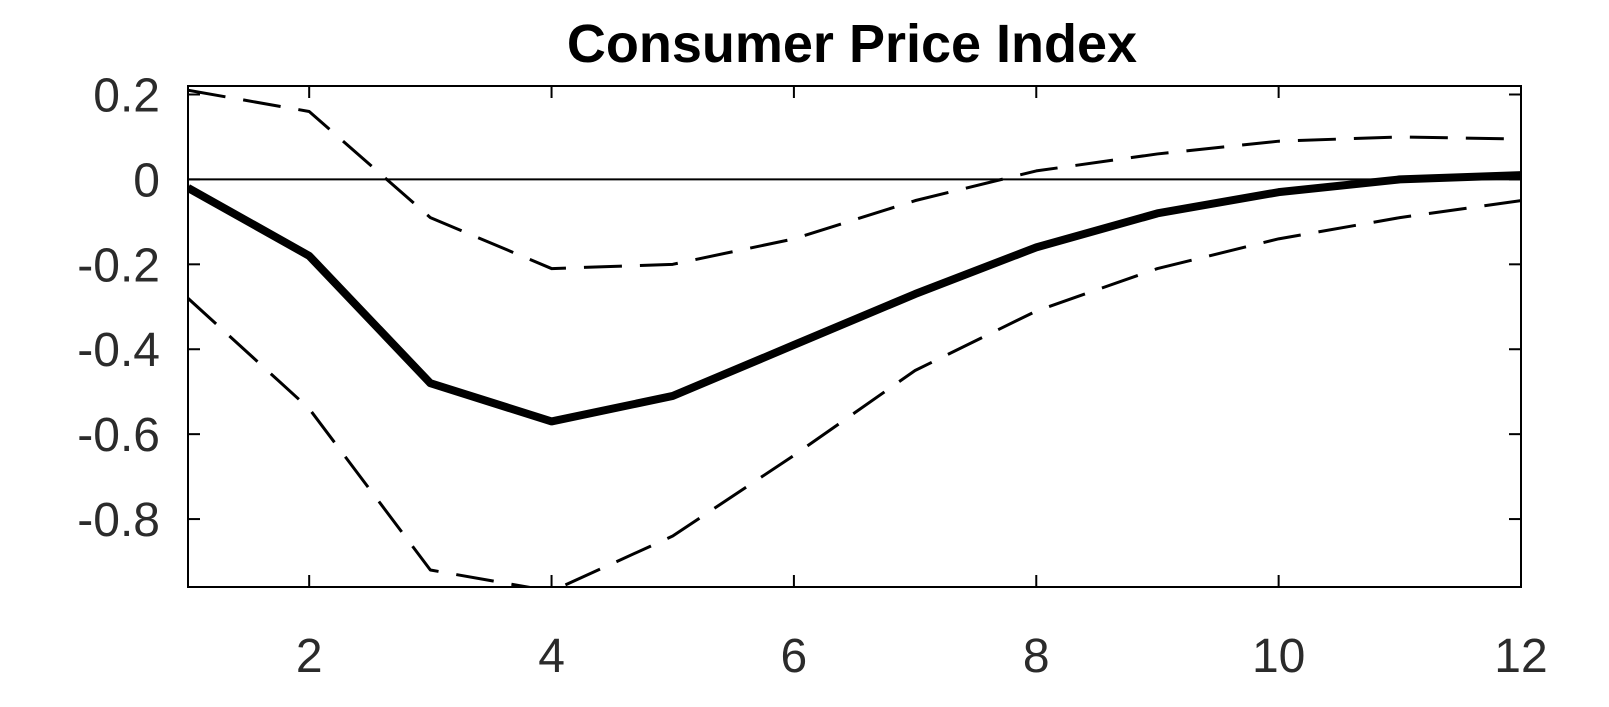 The image size is (1609, 707). I want to click on y-tick-label: -0.8, so click(118, 520).